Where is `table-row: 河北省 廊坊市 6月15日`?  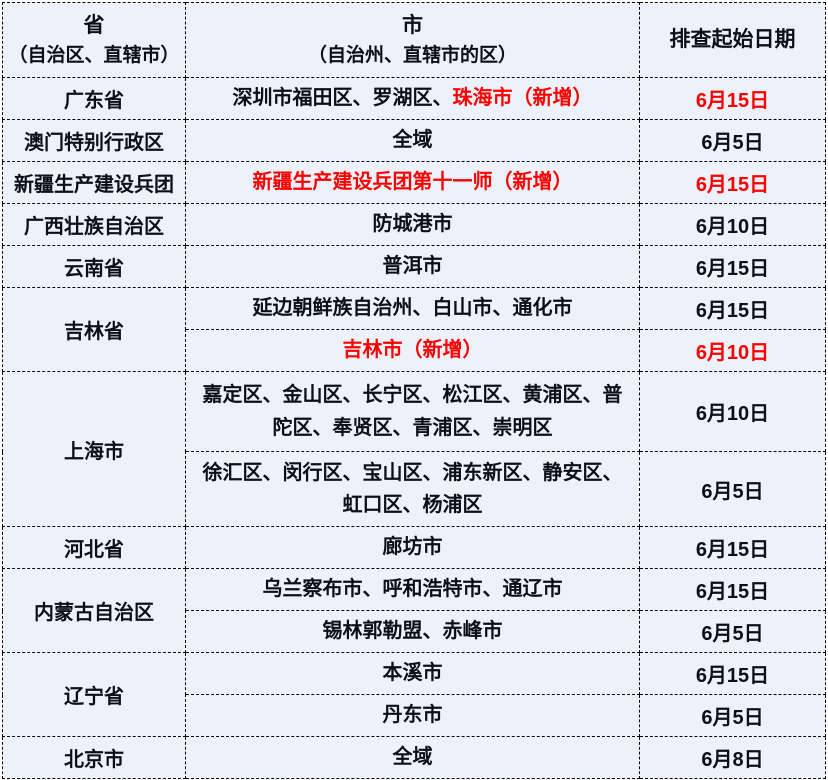
table-row: 河北省 廊坊市 6月15日 is located at coordinates (414, 547).